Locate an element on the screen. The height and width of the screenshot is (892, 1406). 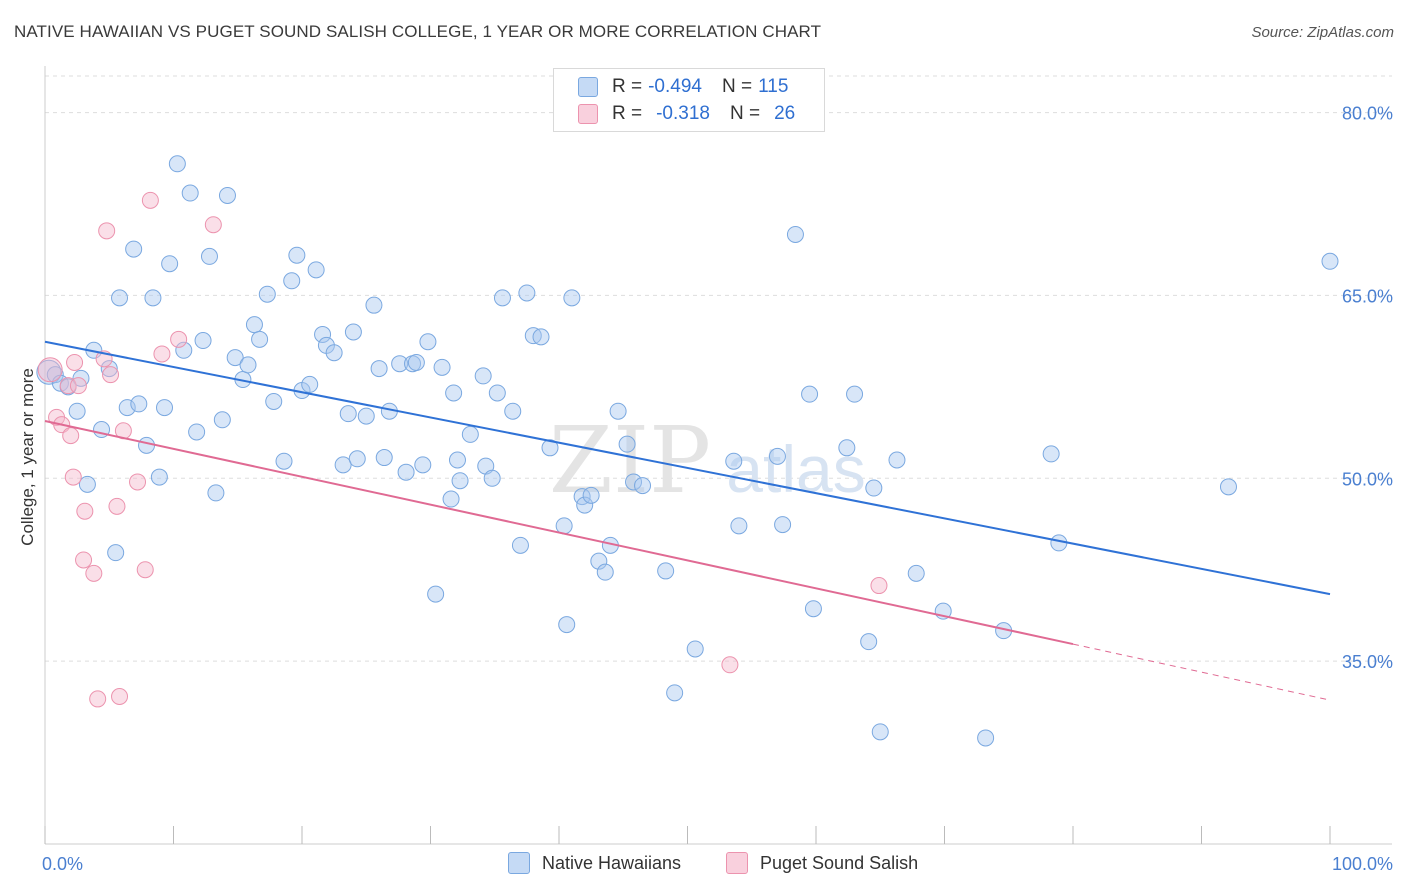
legend-row-puget-sound-salish: R = -0.318 N = 26 is located at coordinates (686, 114).